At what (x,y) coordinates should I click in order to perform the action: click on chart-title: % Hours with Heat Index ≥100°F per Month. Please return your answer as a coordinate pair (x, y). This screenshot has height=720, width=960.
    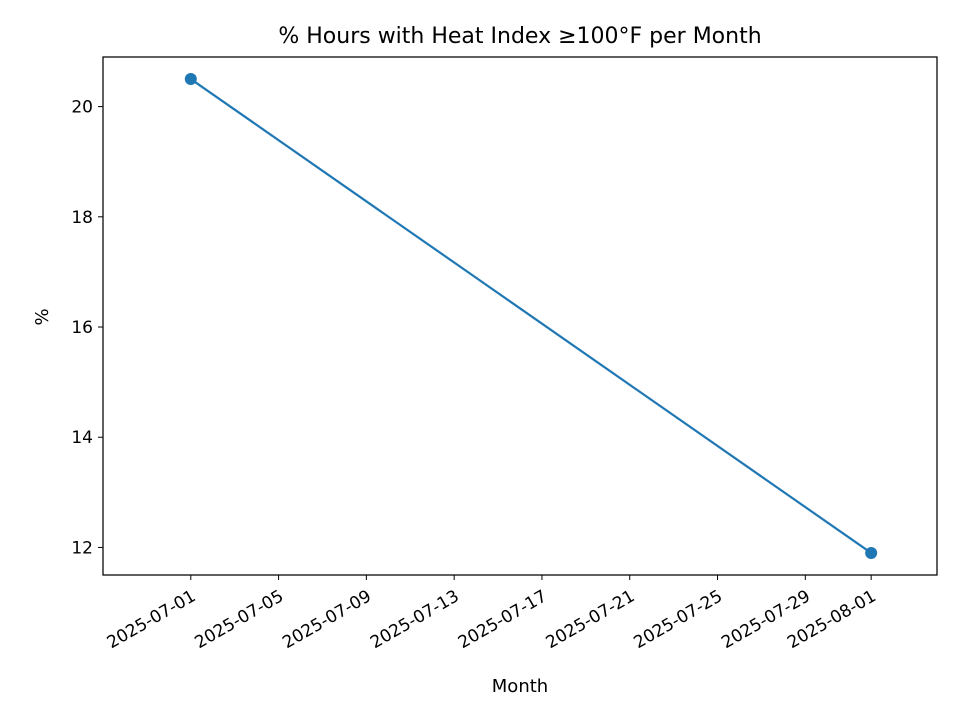
    Looking at the image, I should click on (519, 36).